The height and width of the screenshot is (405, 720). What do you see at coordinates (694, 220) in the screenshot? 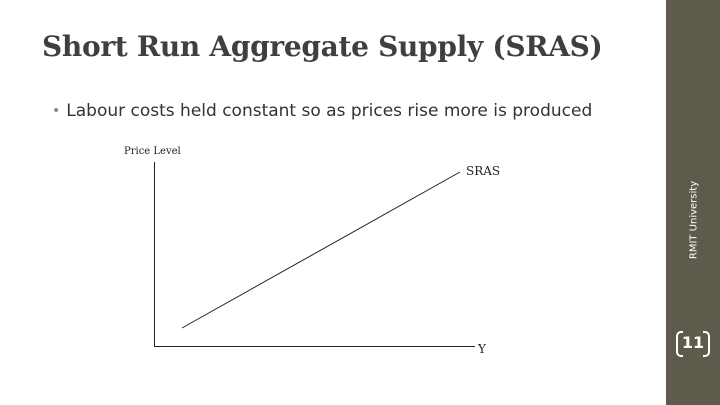
I see `sidebar-text: RMIT University` at bounding box center [694, 220].